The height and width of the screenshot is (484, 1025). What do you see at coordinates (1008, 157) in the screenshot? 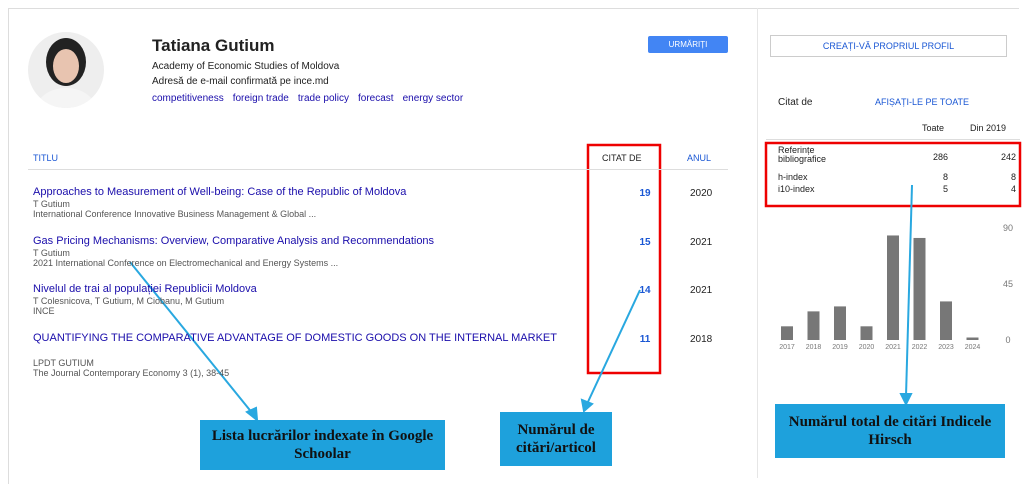
I see `stat-since: 242` at bounding box center [1008, 157].